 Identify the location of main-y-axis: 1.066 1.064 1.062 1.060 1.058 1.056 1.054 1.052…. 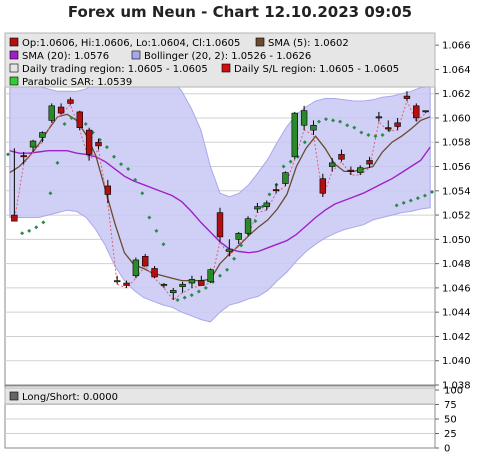
(453, 216).